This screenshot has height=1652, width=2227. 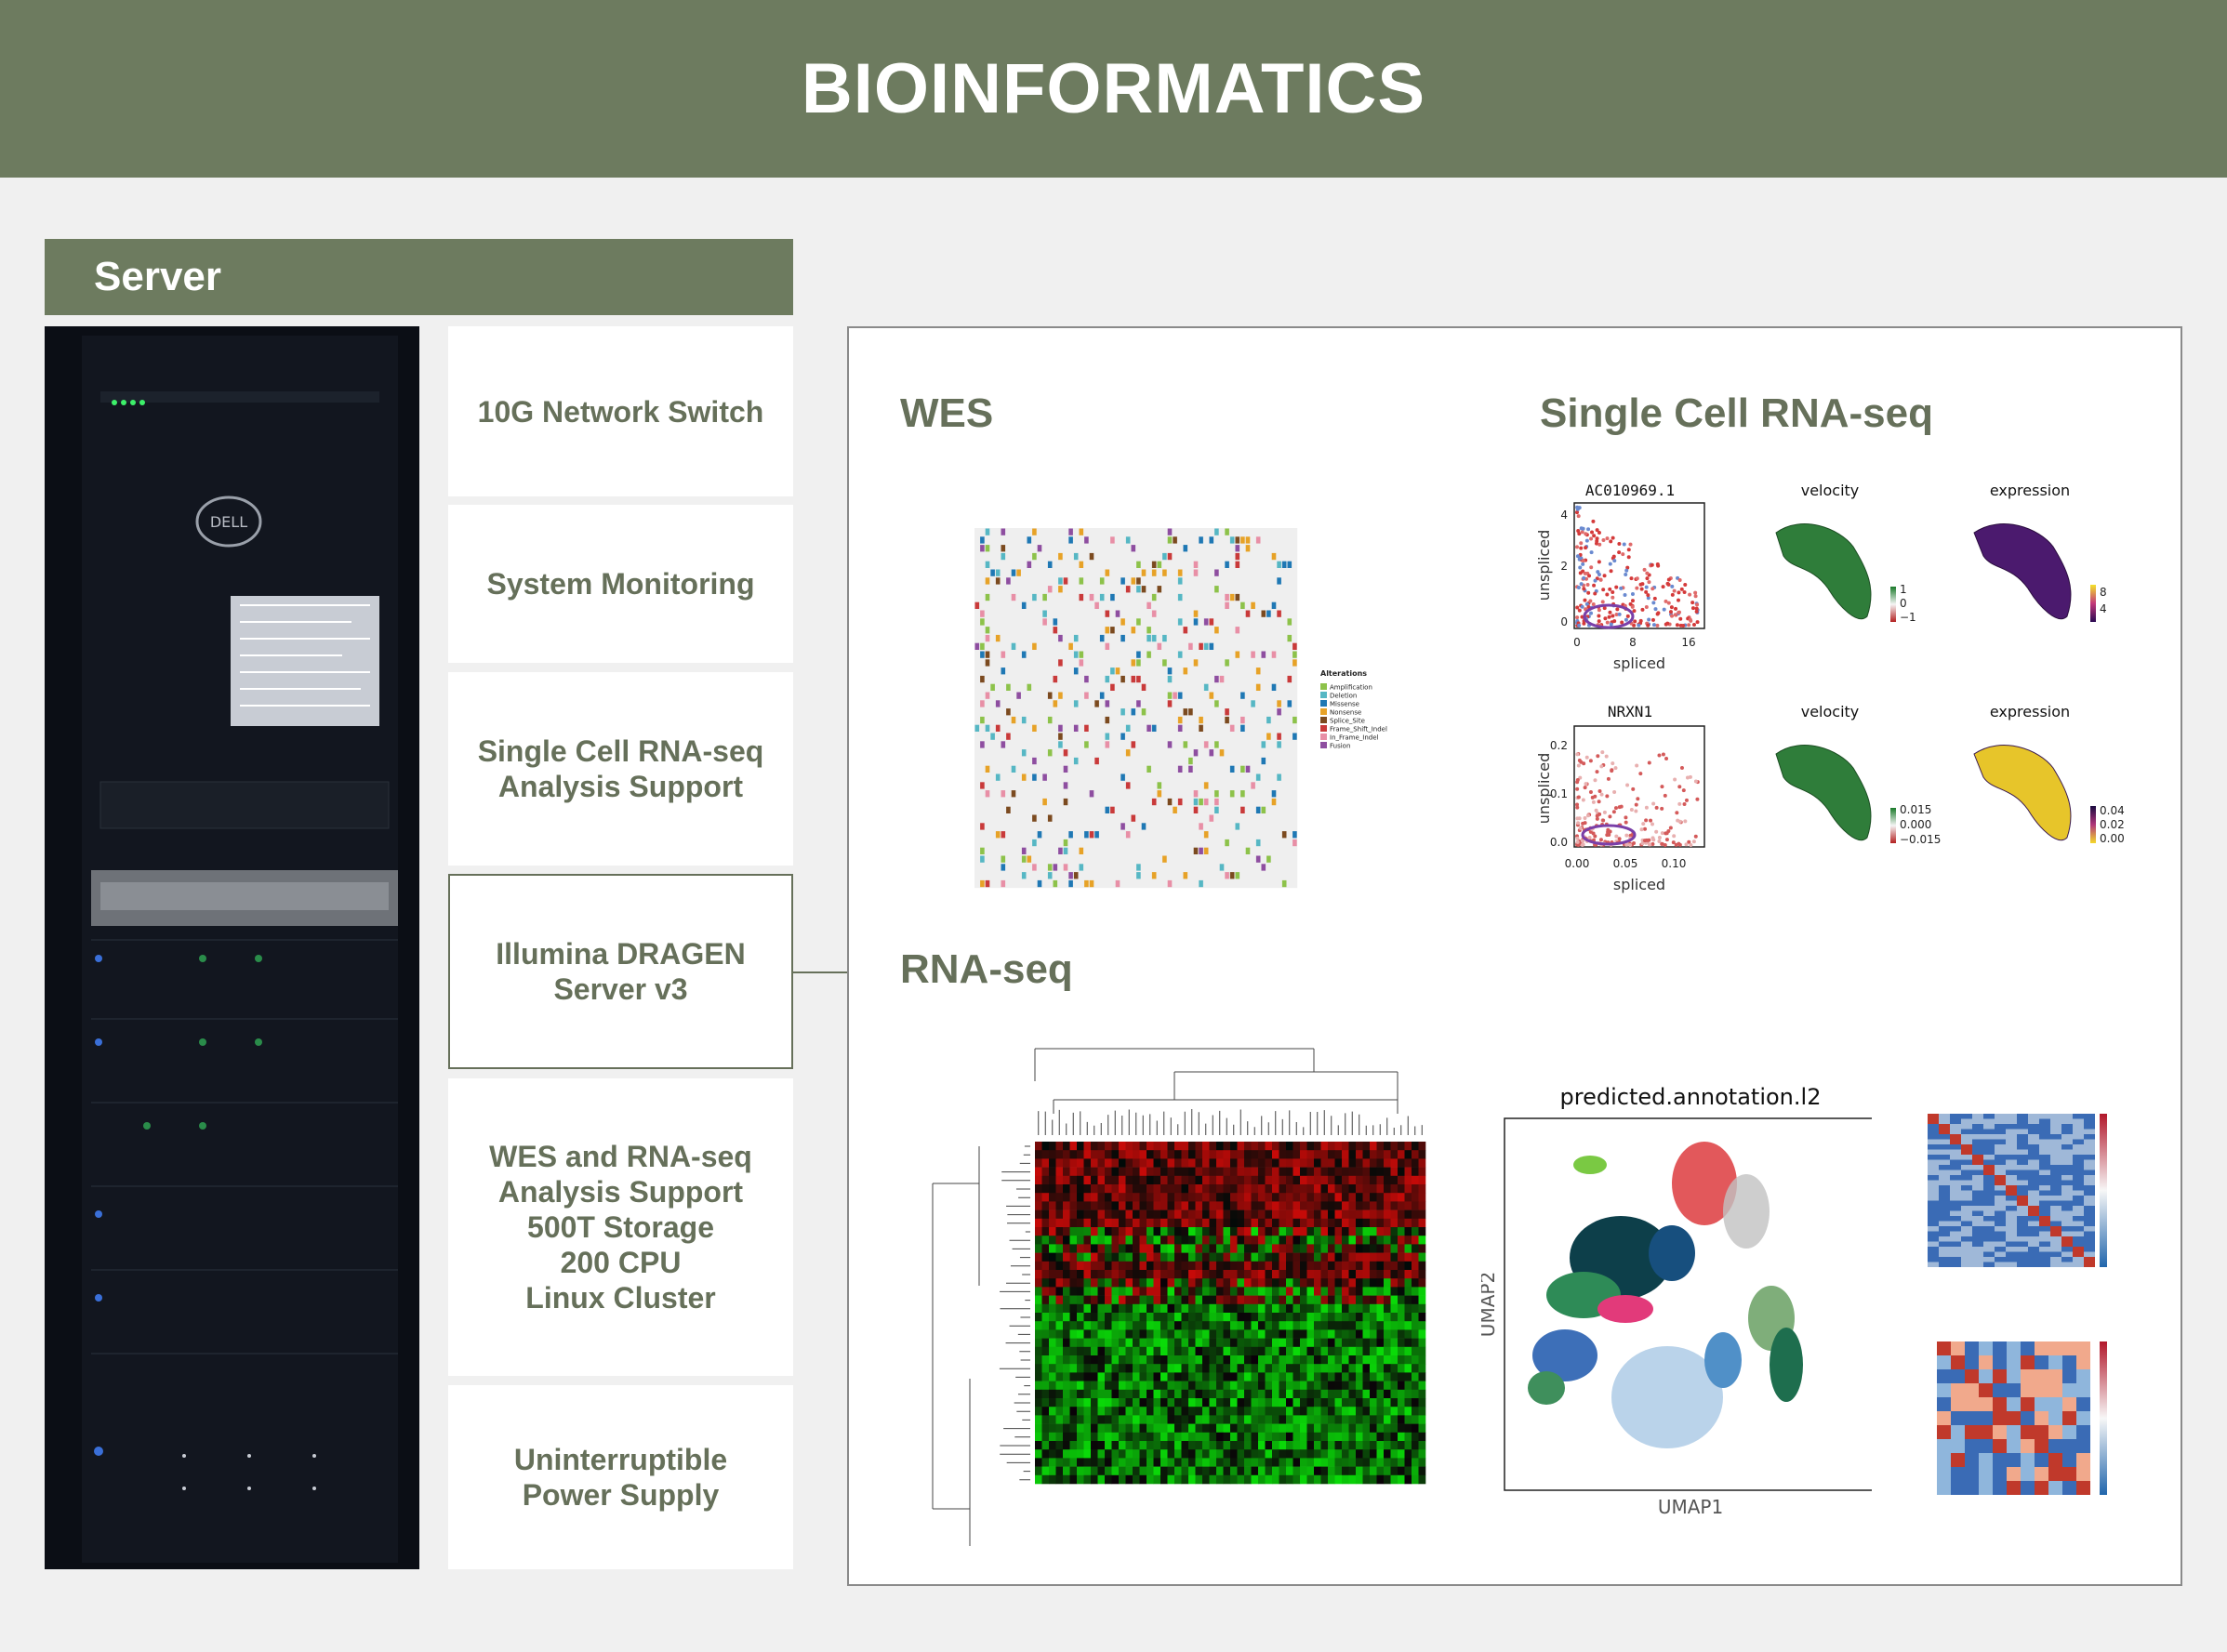 What do you see at coordinates (2022, 1418) in the screenshot?
I see `correlation-heatmap` at bounding box center [2022, 1418].